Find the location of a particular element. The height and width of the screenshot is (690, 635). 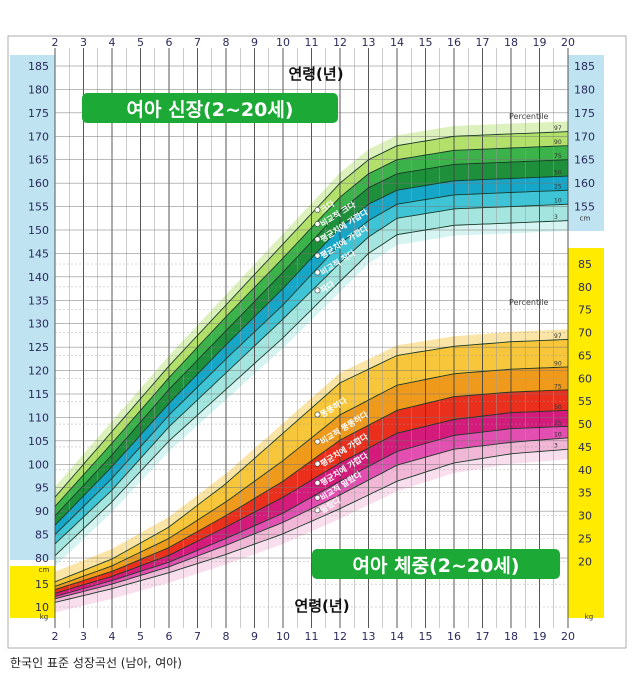

x-tick-bottom-4: 4 is located at coordinates (112, 636).